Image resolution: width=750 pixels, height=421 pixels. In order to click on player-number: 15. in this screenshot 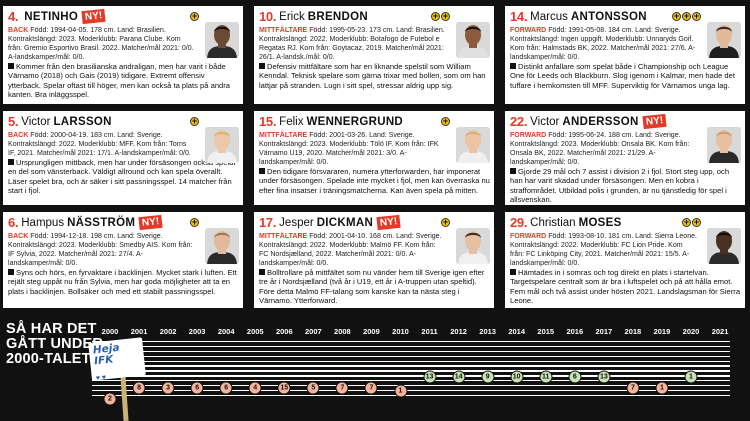, I will do `click(268, 121)`.